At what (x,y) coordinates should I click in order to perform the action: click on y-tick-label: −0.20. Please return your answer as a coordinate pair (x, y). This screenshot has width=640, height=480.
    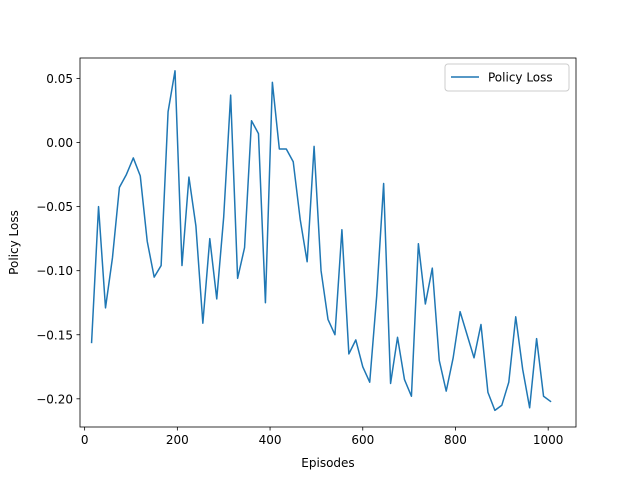
    Looking at the image, I should click on (54, 399).